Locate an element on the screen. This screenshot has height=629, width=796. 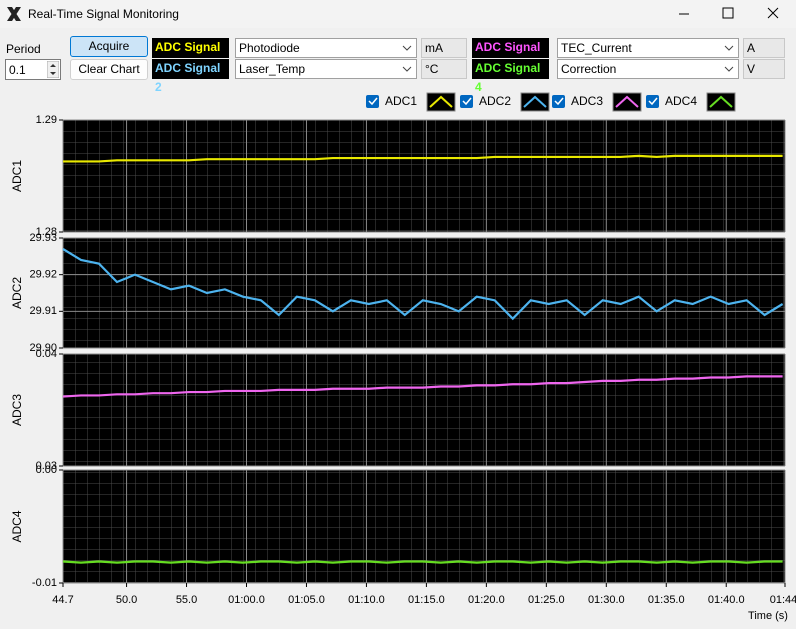
y-axis-label: ADC4 is located at coordinates (17, 526).